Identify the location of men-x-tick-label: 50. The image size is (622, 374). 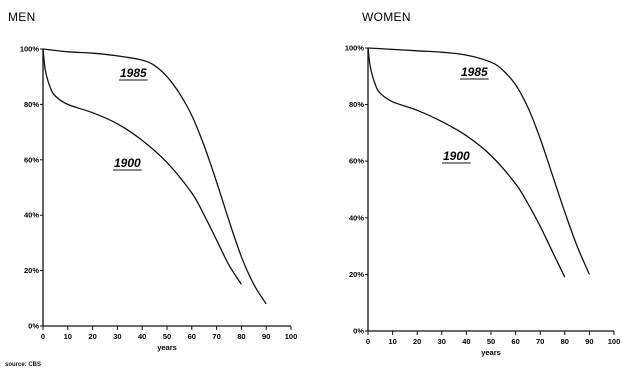
(167, 336).